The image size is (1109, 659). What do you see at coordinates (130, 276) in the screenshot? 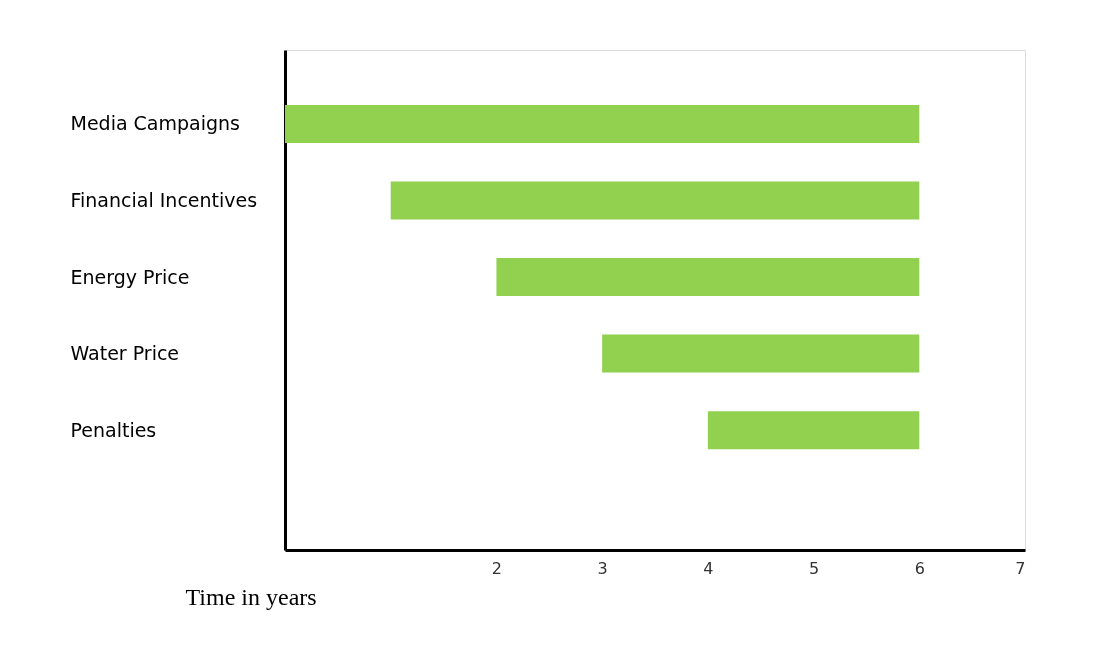
I see `y-tick-label: Energy Price` at bounding box center [130, 276].